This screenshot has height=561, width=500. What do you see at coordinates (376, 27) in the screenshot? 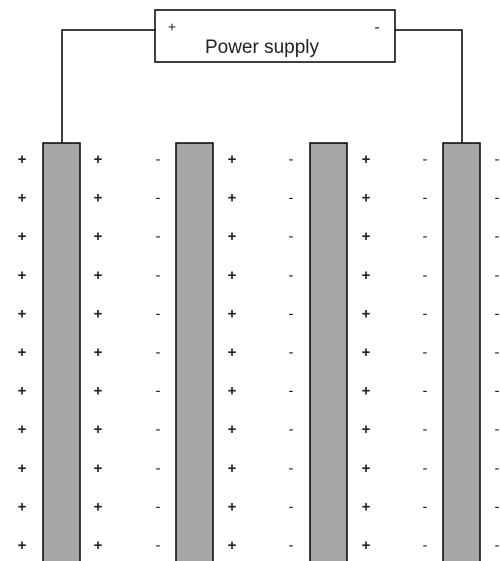
I see `negative-terminal: -` at bounding box center [376, 27].